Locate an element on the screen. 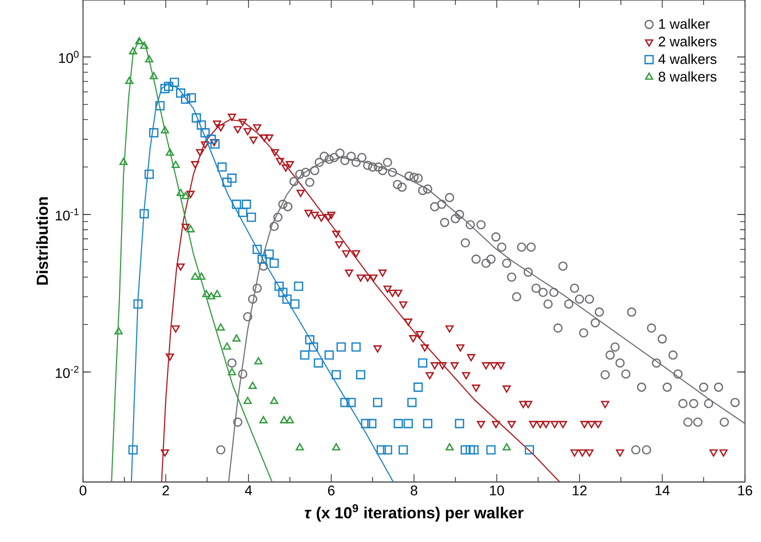 The image size is (761, 542). x-axis-title: τ (x 10$^{9}$ iterations) per walker is located at coordinates (414, 513).